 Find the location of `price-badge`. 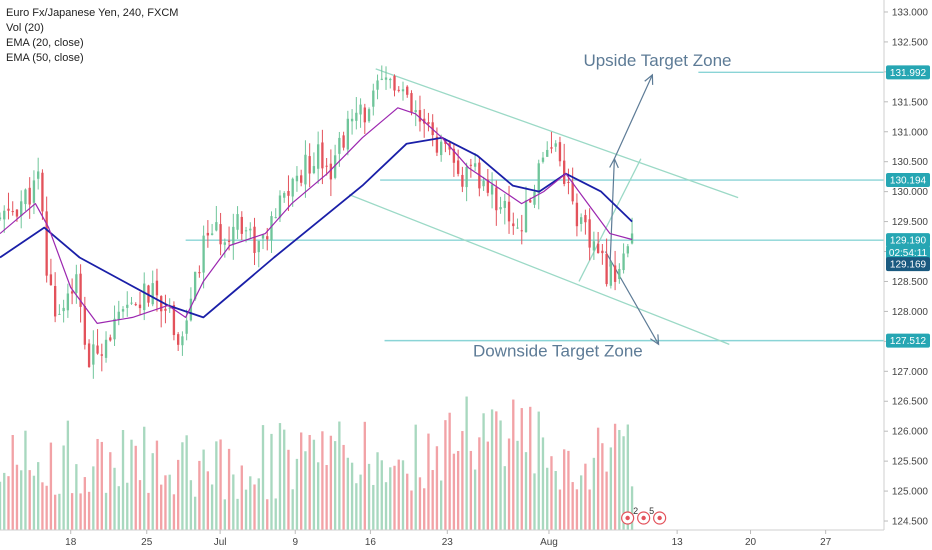

price-badge is located at coordinates (908, 252).